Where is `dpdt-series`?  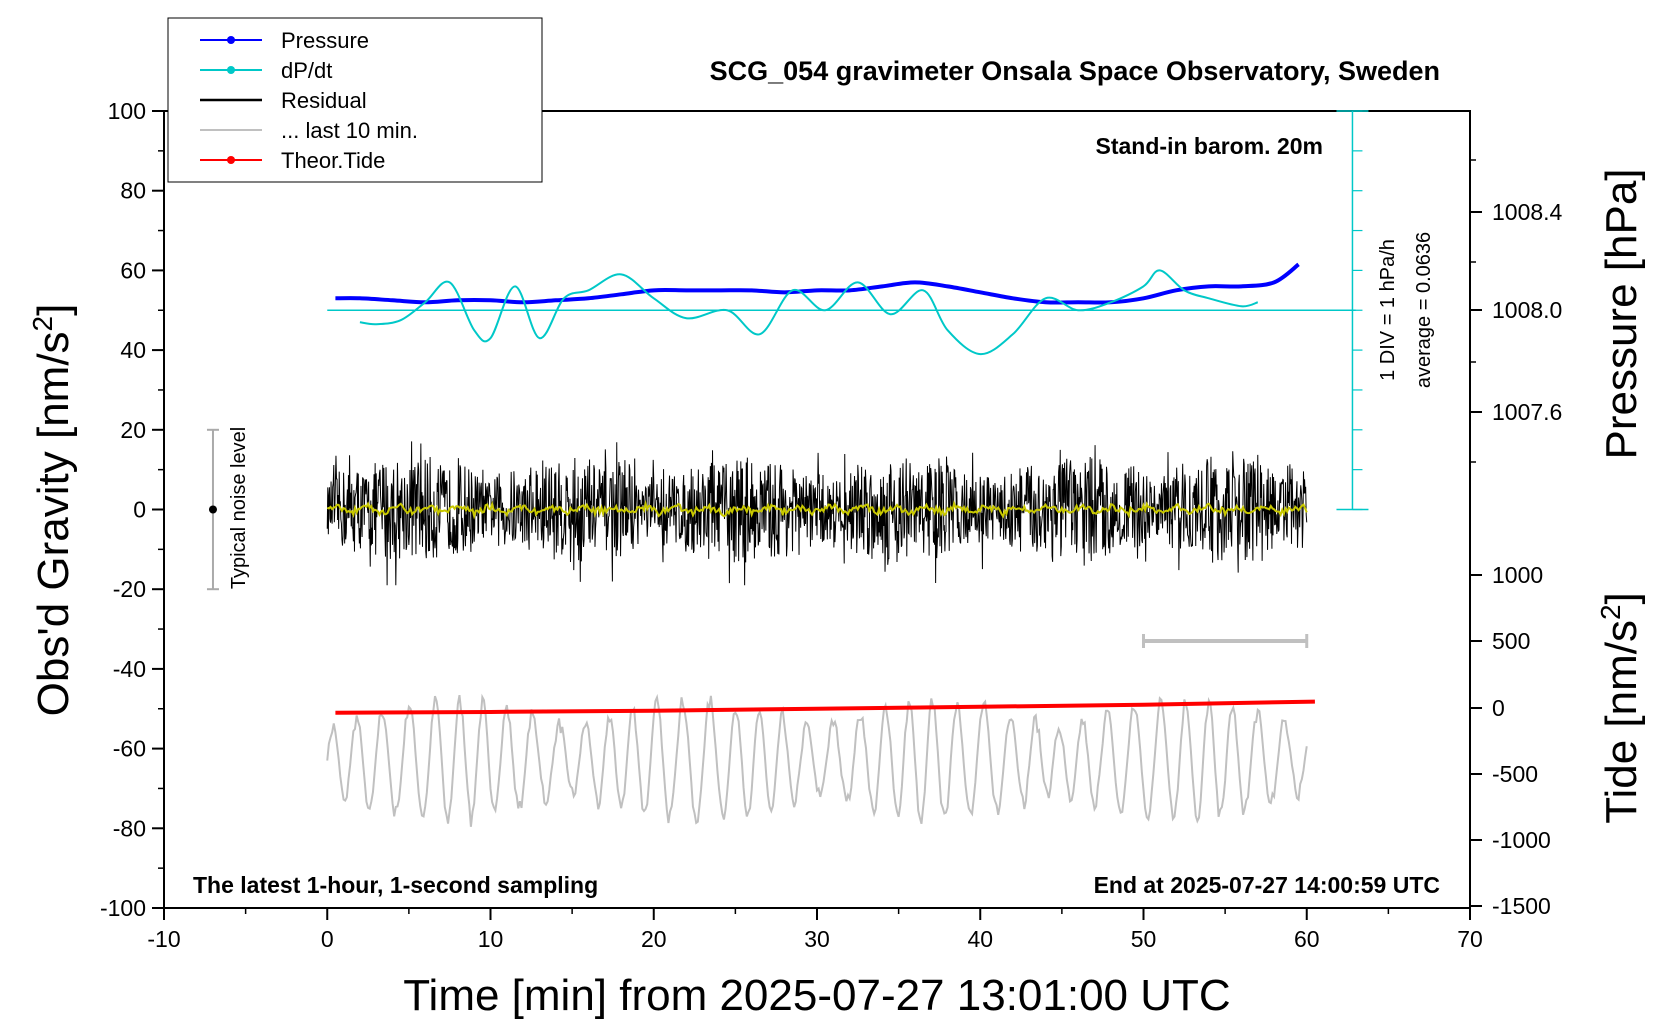 dpdt-series is located at coordinates (809, 312).